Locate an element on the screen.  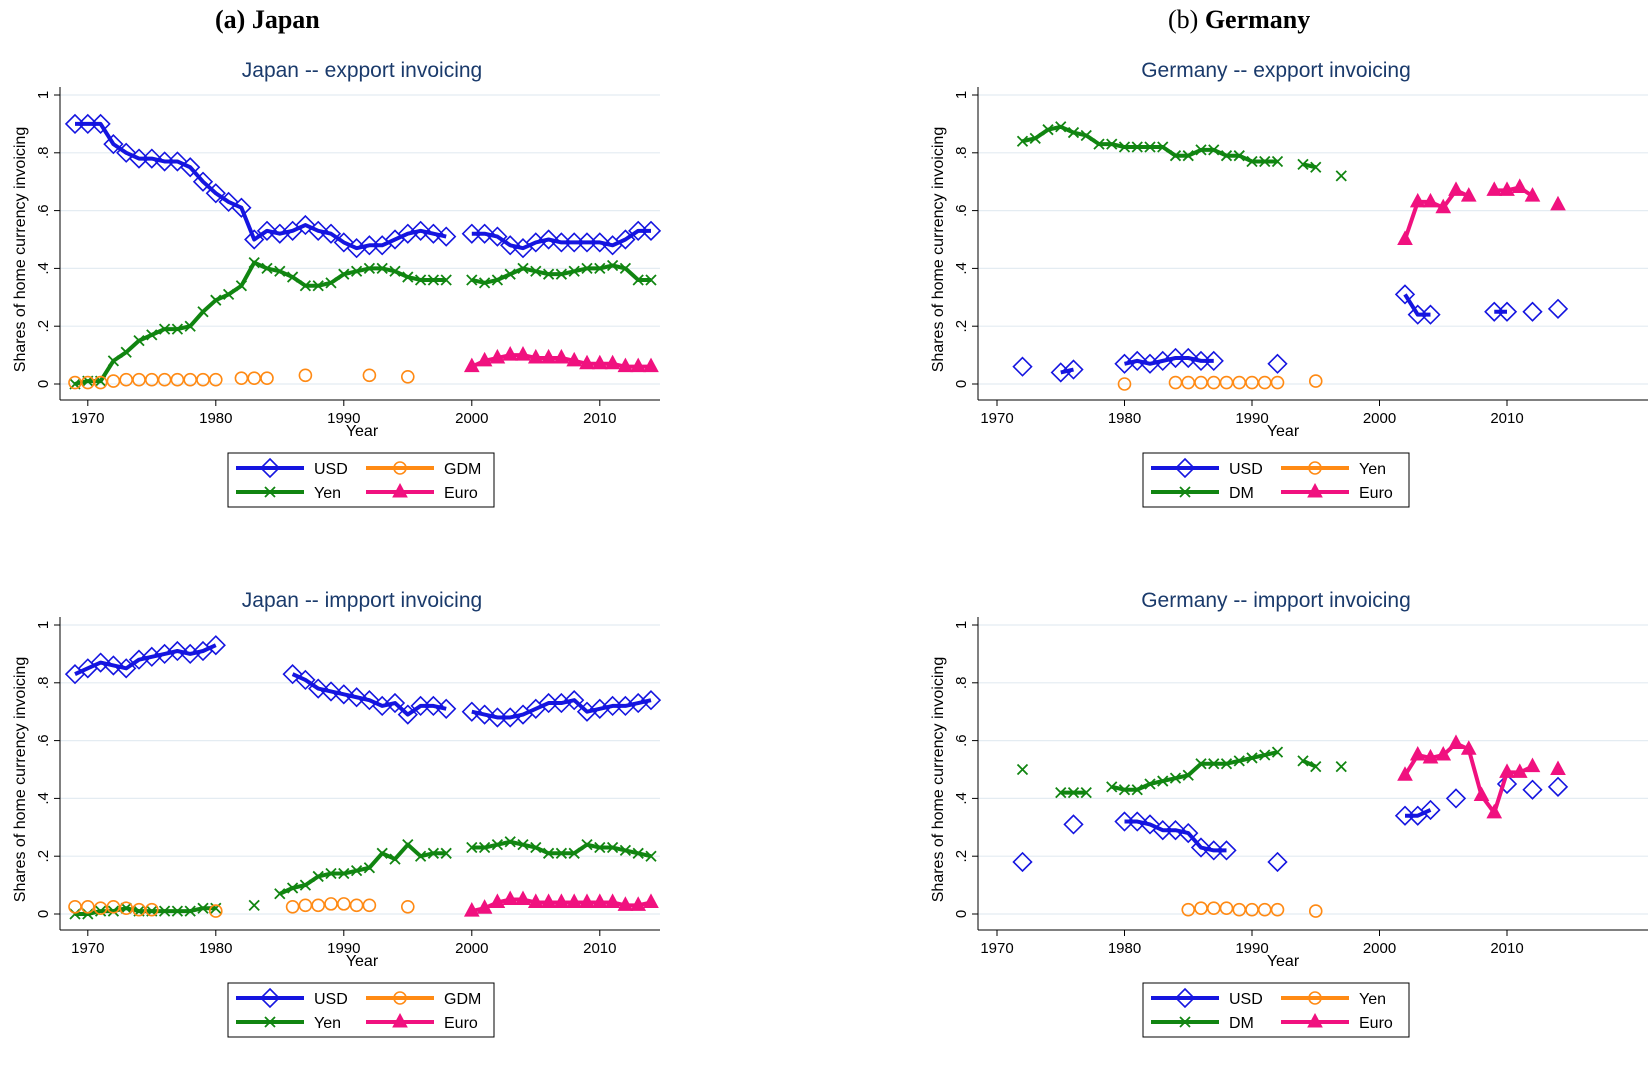
legend: USD Yen GDM Euro is located at coordinates (361, 480).